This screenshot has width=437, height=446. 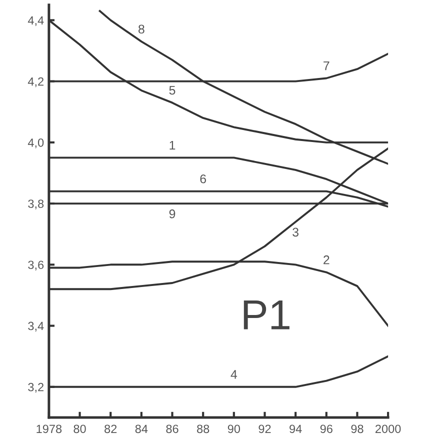 What do you see at coordinates (295, 232) in the screenshot?
I see `annotation: 3` at bounding box center [295, 232].